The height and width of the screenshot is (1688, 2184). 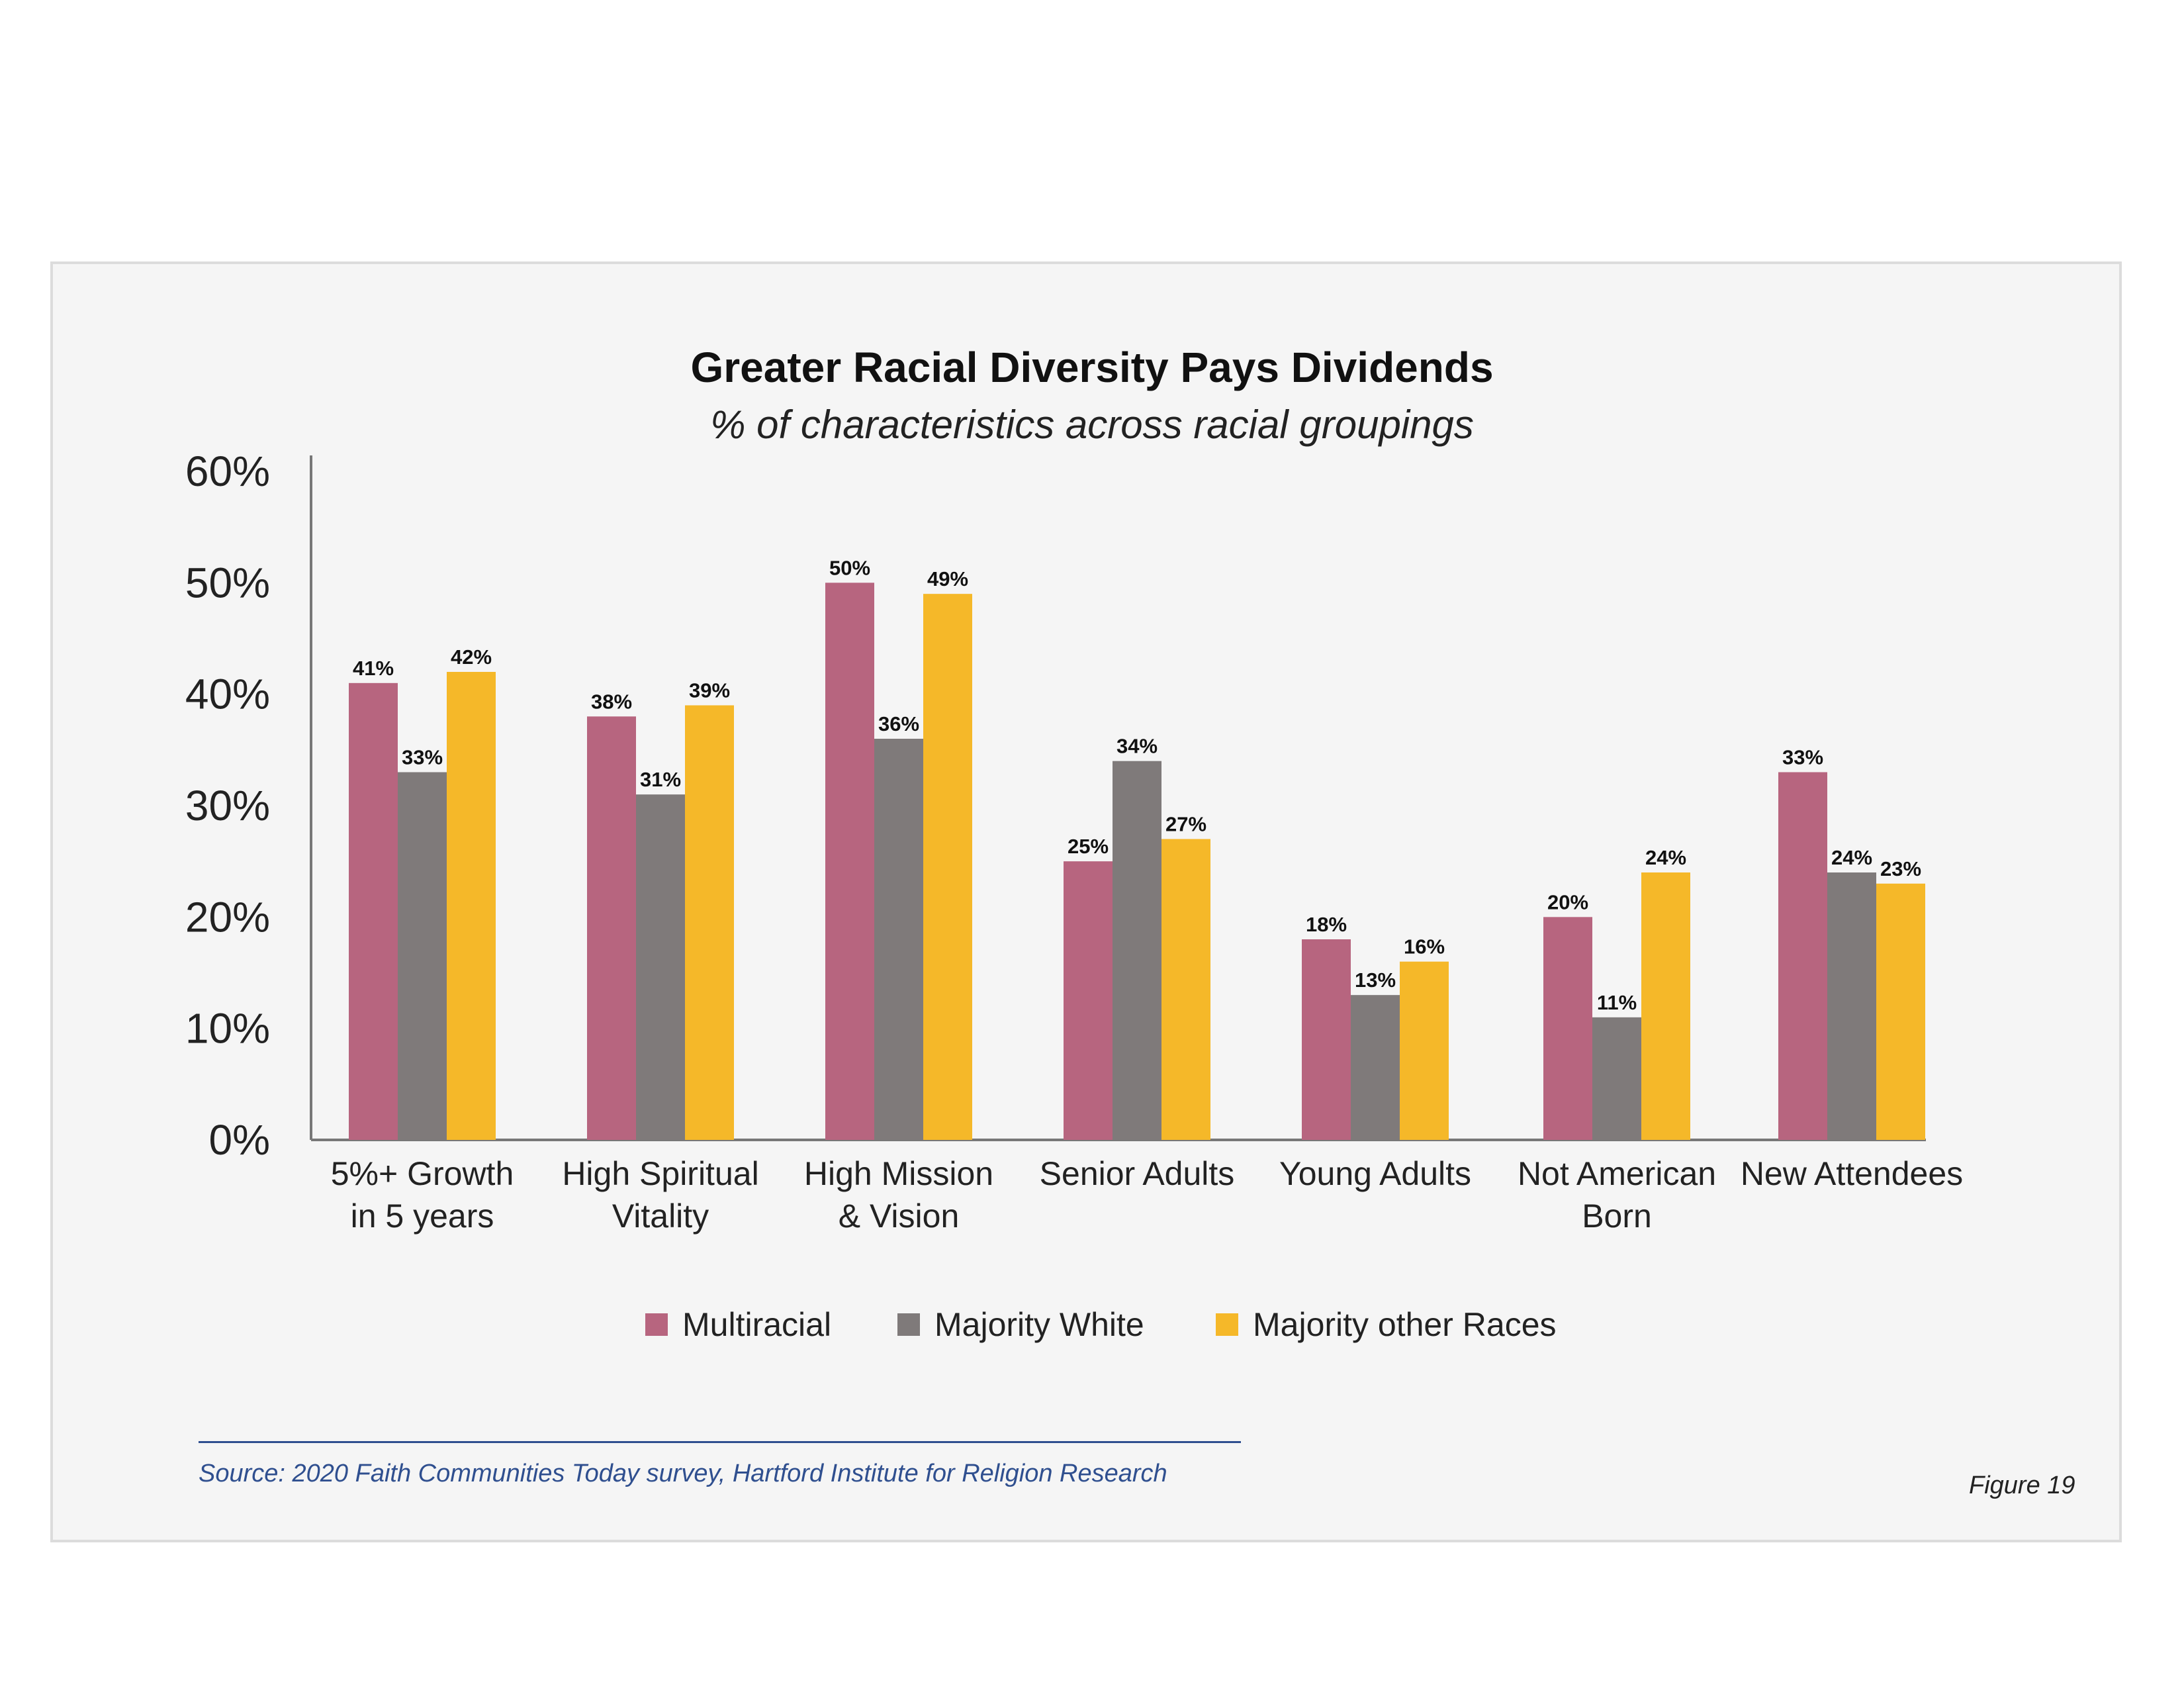 I want to click on data-label: 38%, so click(x=611, y=701).